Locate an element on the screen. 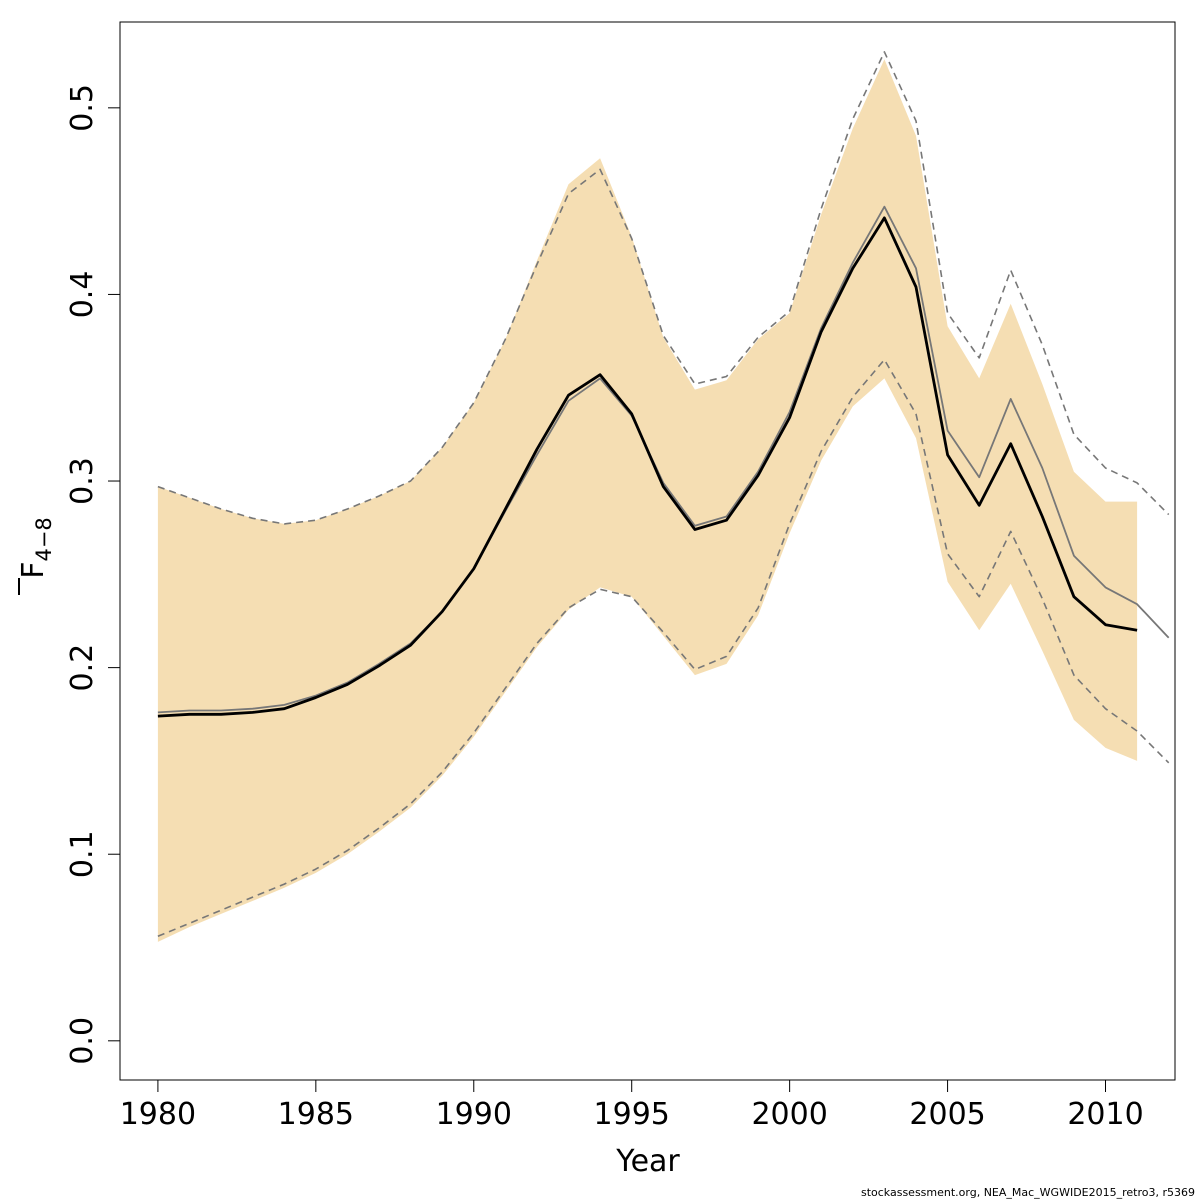 This screenshot has height=1200, width=1200. x-axis: 1980 1985 1990 1995 2000 2005 2010 is located at coordinates (632, 1105).